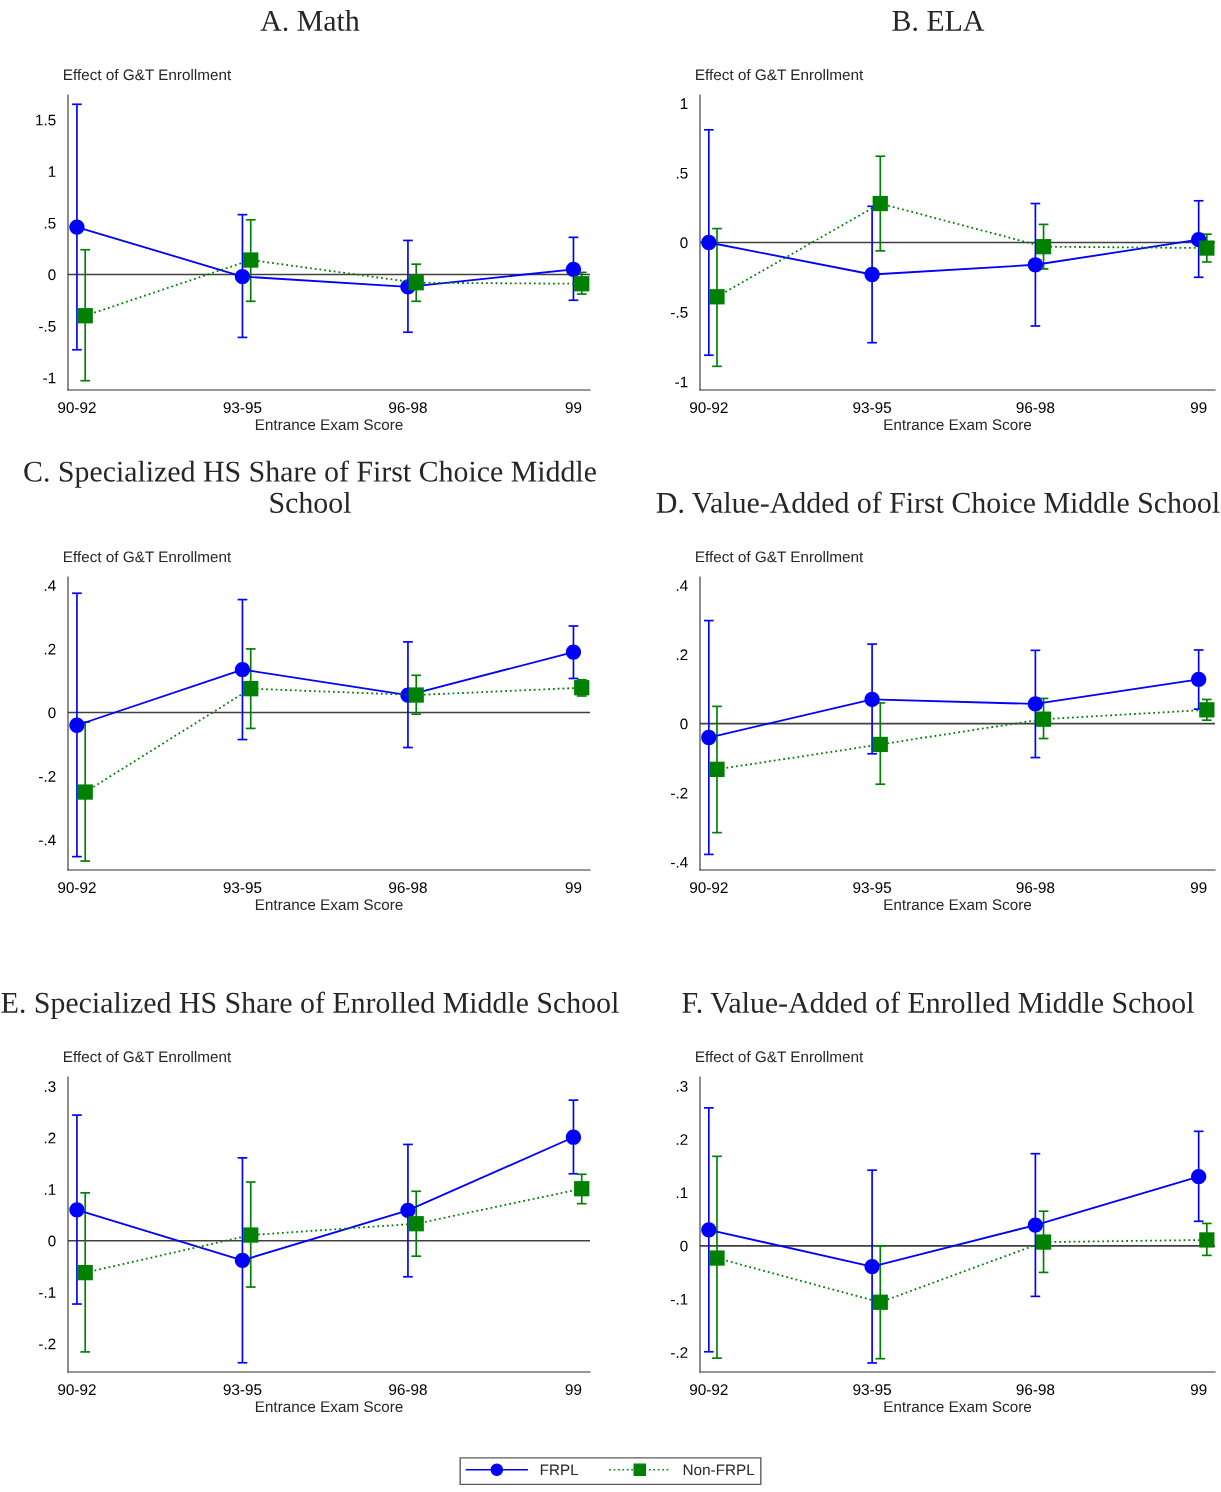  What do you see at coordinates (938, 1002) in the screenshot?
I see `chart-title: F. Value-Added of Enrolled Middle School` at bounding box center [938, 1002].